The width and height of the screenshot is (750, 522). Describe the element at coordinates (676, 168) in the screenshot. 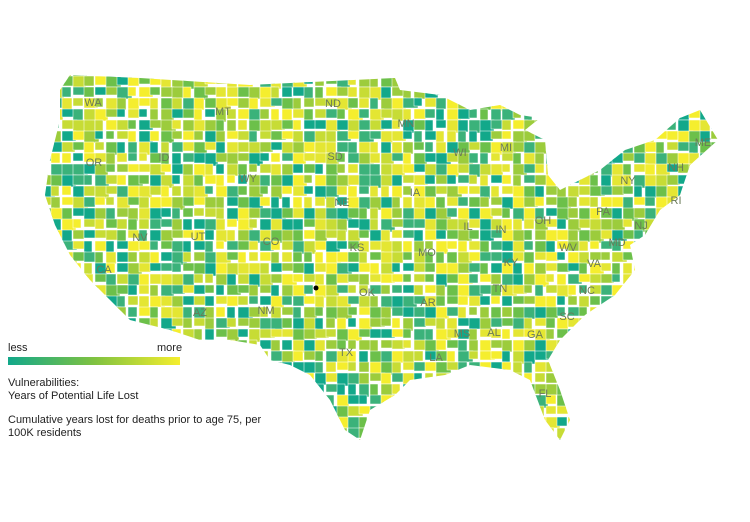

I see `state-label: NH` at that location.